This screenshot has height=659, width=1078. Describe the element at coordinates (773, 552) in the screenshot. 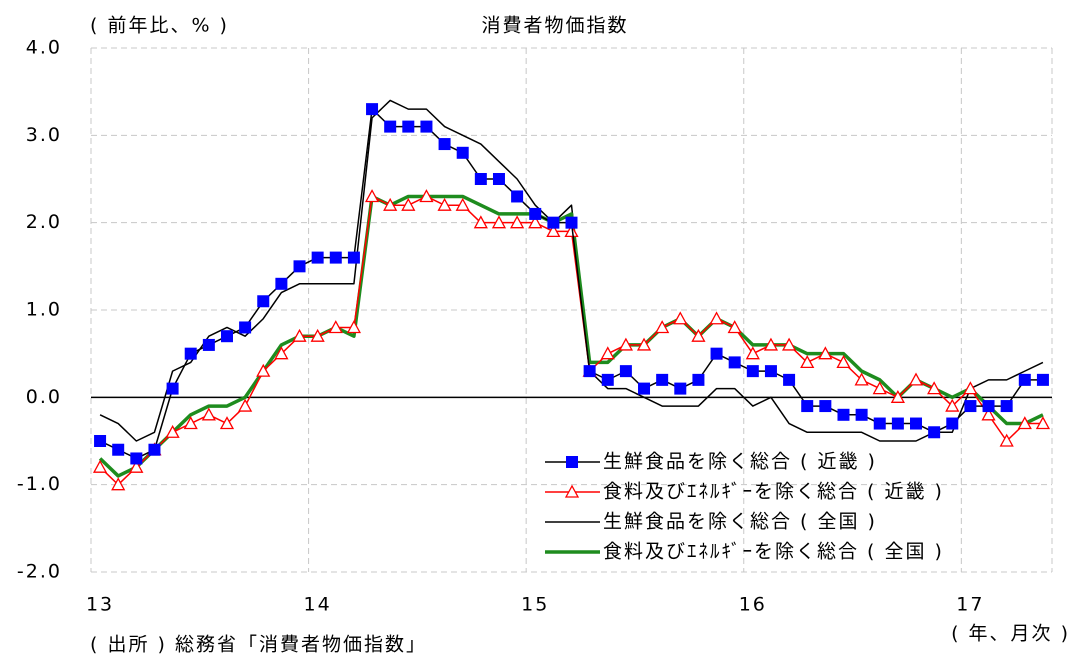

I see `legend-label: 食料及びｴﾈﾙｷﾞｰを除く総合 ( 全国 )` at that location.